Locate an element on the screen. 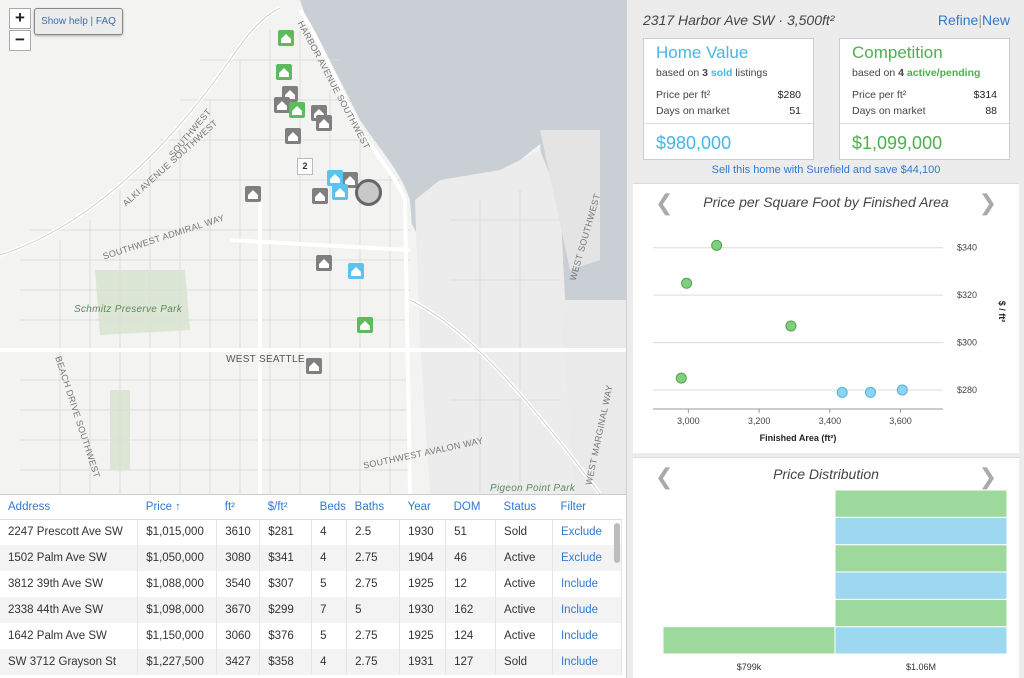 This screenshot has height=678, width=1024. scatter-chart-title: Price per Square Foot by Finished Area is located at coordinates (826, 202).